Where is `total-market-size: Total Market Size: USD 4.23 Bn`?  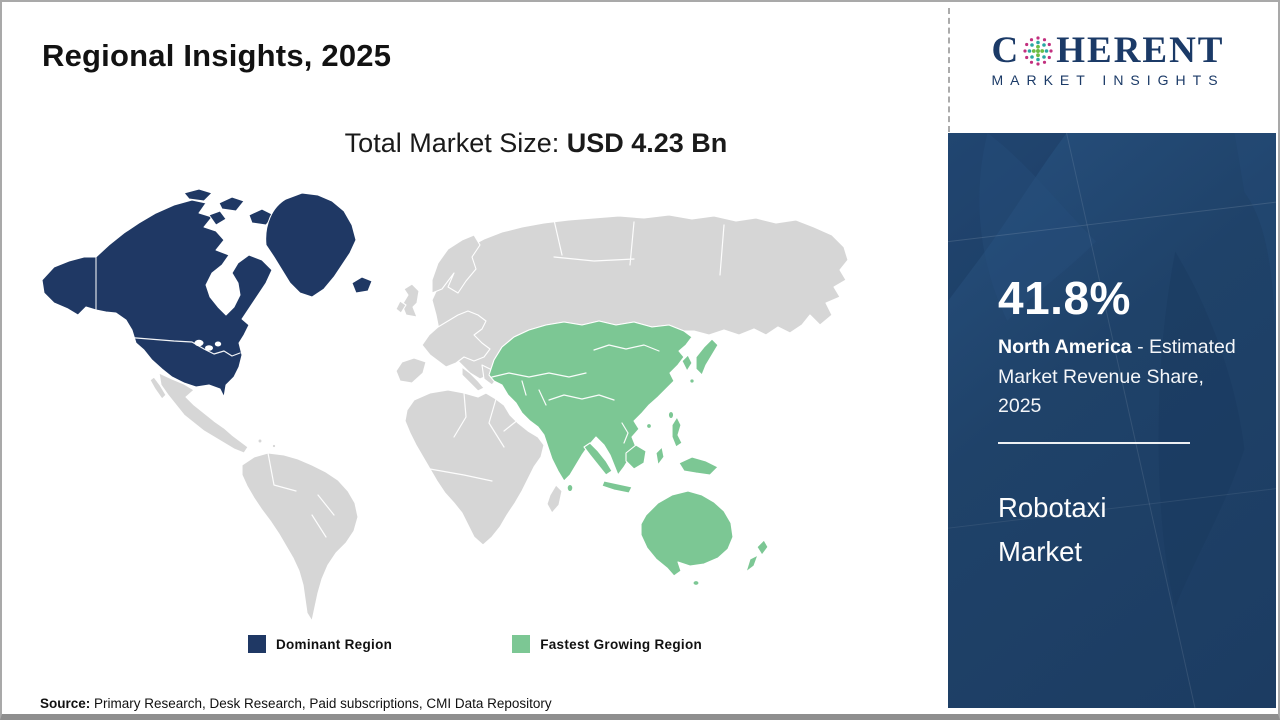
total-market-size: Total Market Size: USD 4.23 Bn is located at coordinates (475, 143).